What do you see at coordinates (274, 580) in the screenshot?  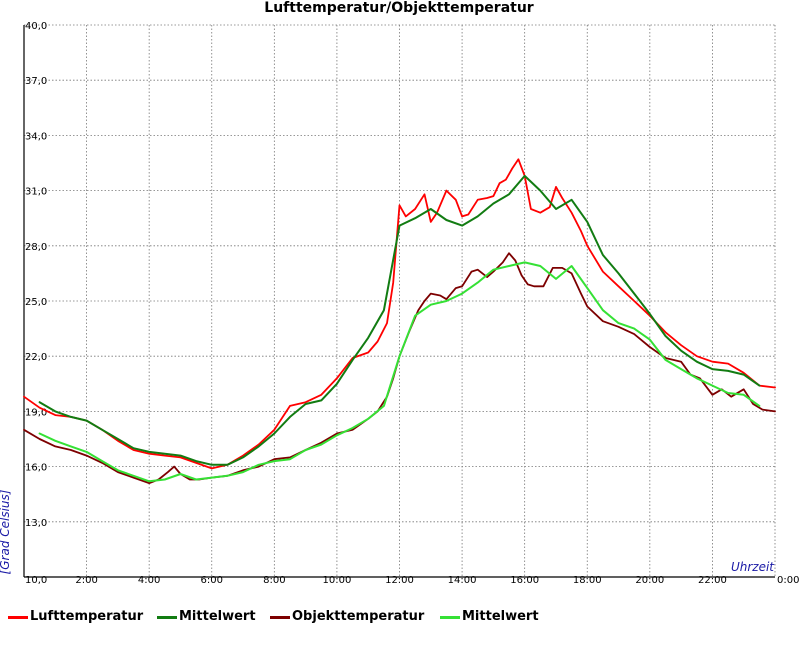 I see `x-tick-label: 8:00` at bounding box center [274, 580].